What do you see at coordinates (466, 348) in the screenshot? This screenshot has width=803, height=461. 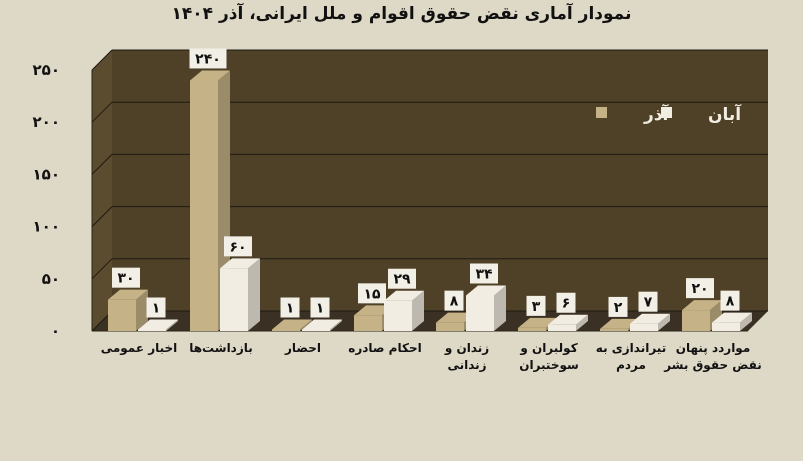 I see `x-category-line: زندان و` at bounding box center [466, 348].